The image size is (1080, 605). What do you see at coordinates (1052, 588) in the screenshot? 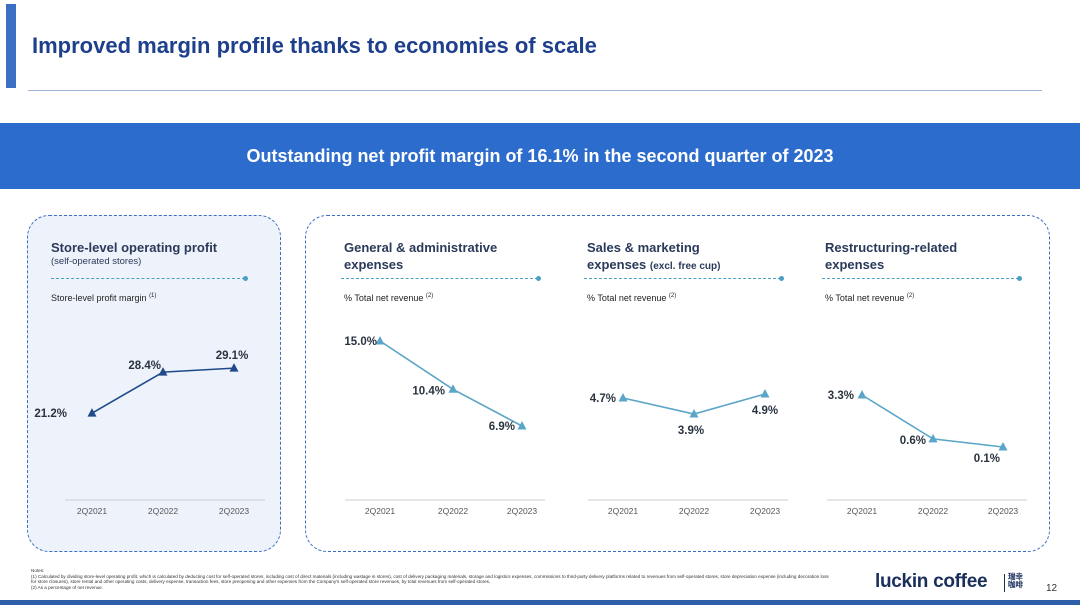
I see `page-number: 12` at bounding box center [1052, 588].